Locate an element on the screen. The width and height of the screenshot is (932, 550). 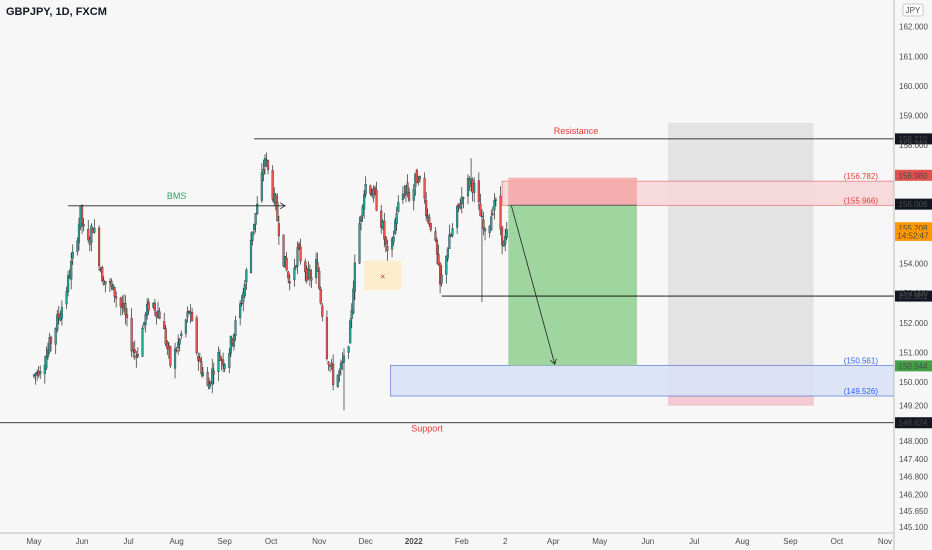
order-block-box is located at coordinates (383, 275).